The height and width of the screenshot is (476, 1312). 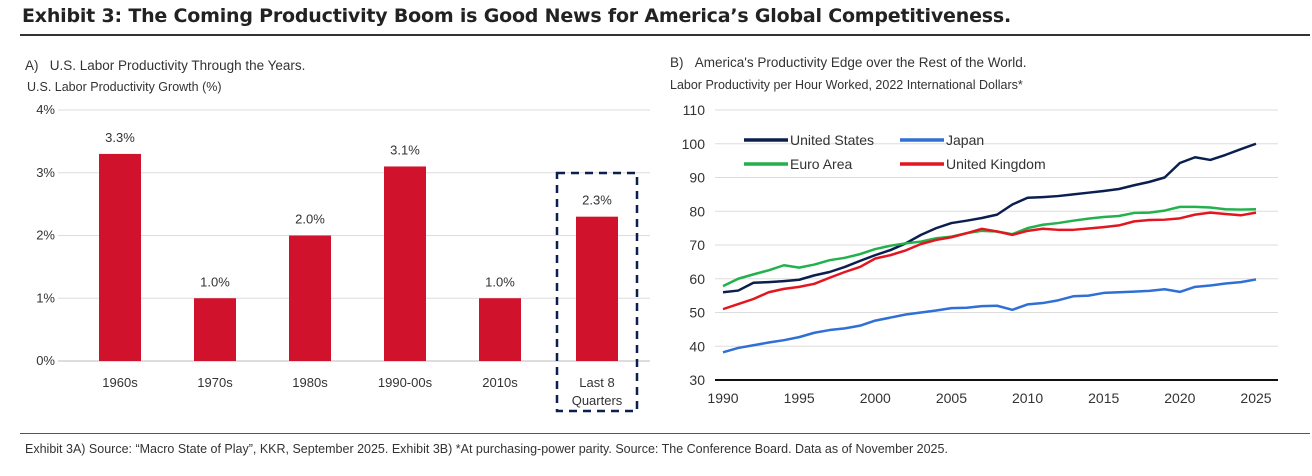 I want to click on x-tick-label: 1990, so click(x=722, y=398).